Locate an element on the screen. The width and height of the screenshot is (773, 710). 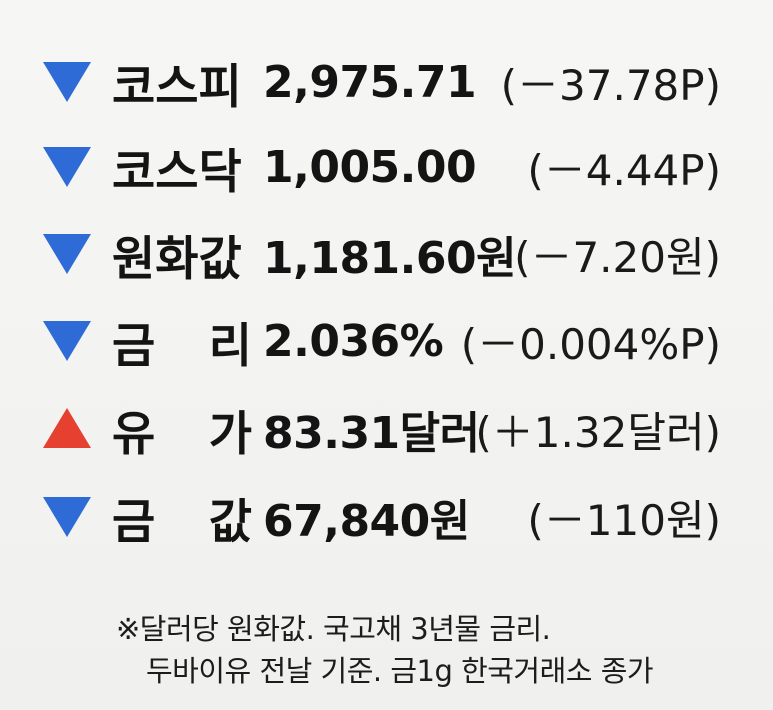
indicator-name-text-2: 리 is located at coordinates (230, 346).